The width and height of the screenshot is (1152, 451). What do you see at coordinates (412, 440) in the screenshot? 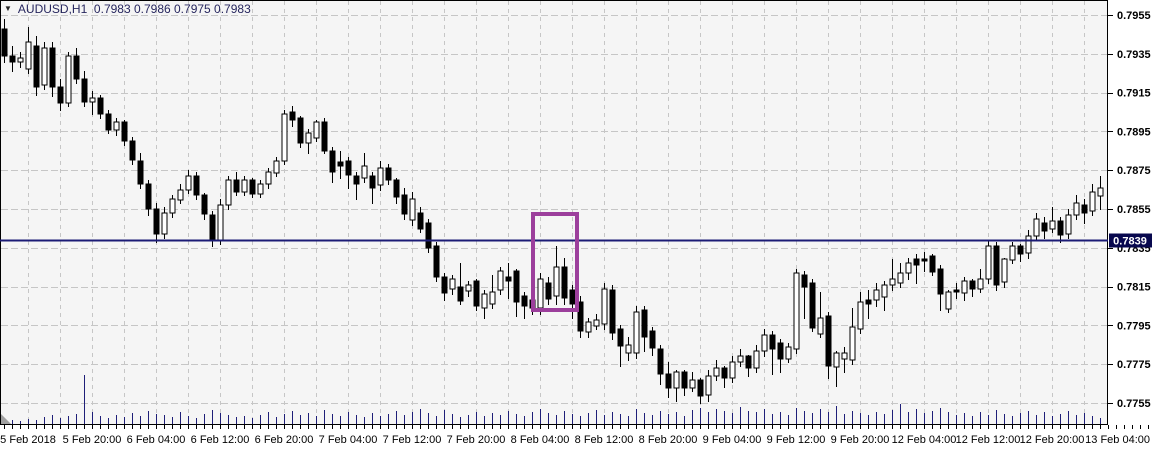
I see `time-axis-label: 7 Feb 12:00` at bounding box center [412, 440].